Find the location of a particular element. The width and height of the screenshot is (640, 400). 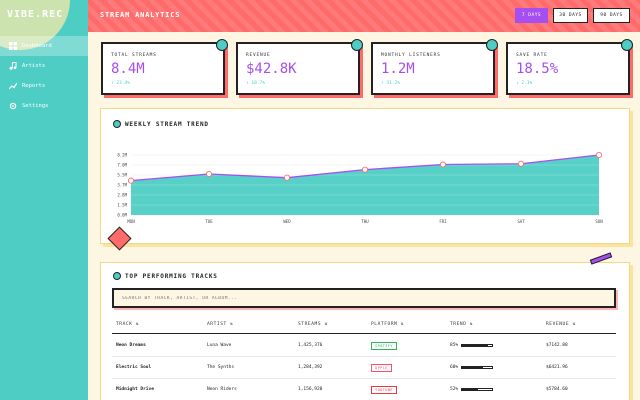

revenue-value: $7142.88 is located at coordinates (557, 345).